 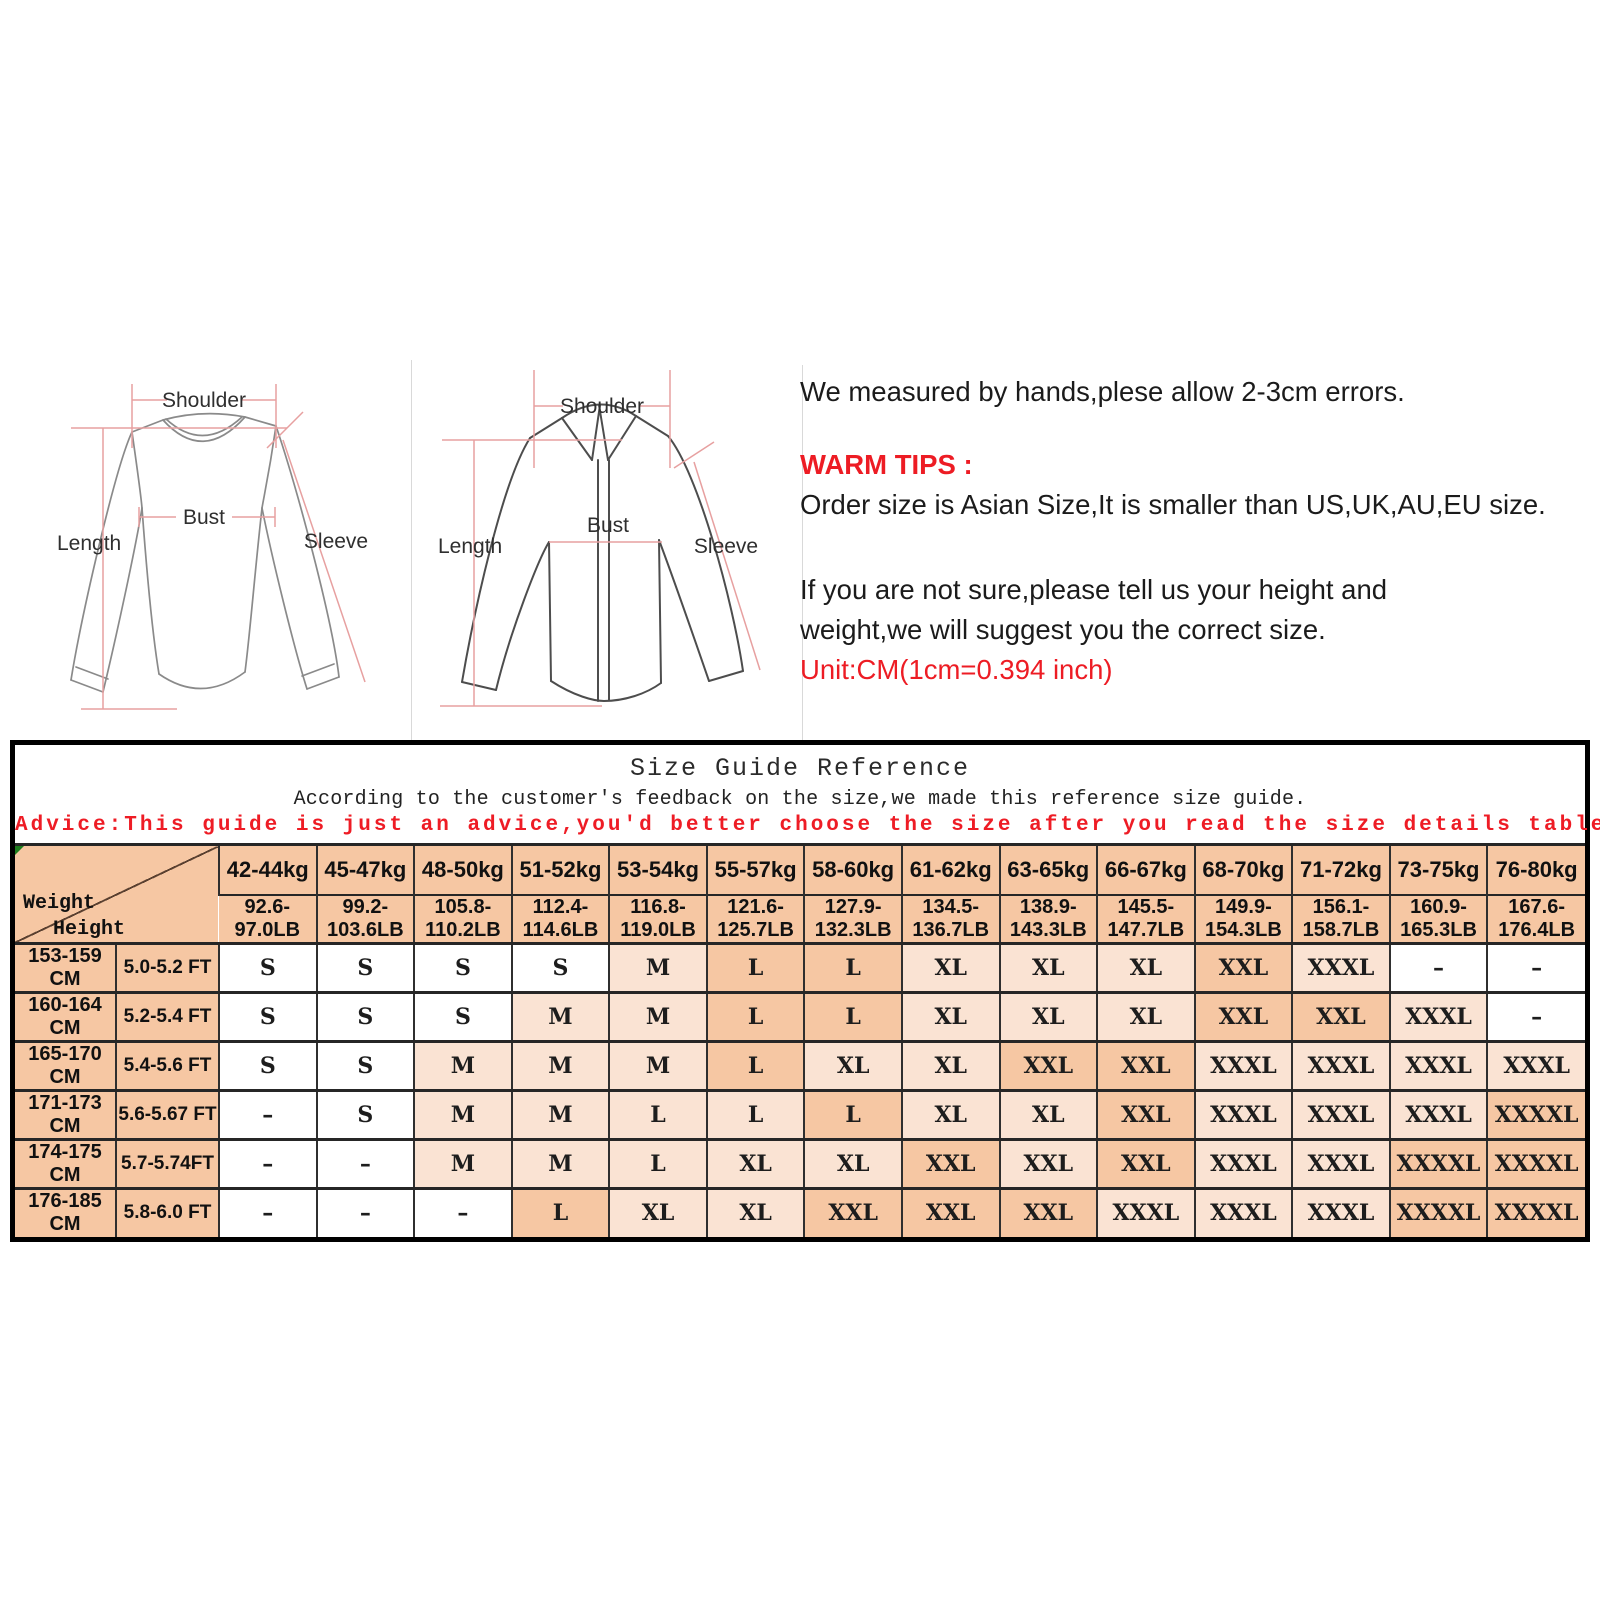 I want to click on lb-line: 103.6LB, so click(x=365, y=929).